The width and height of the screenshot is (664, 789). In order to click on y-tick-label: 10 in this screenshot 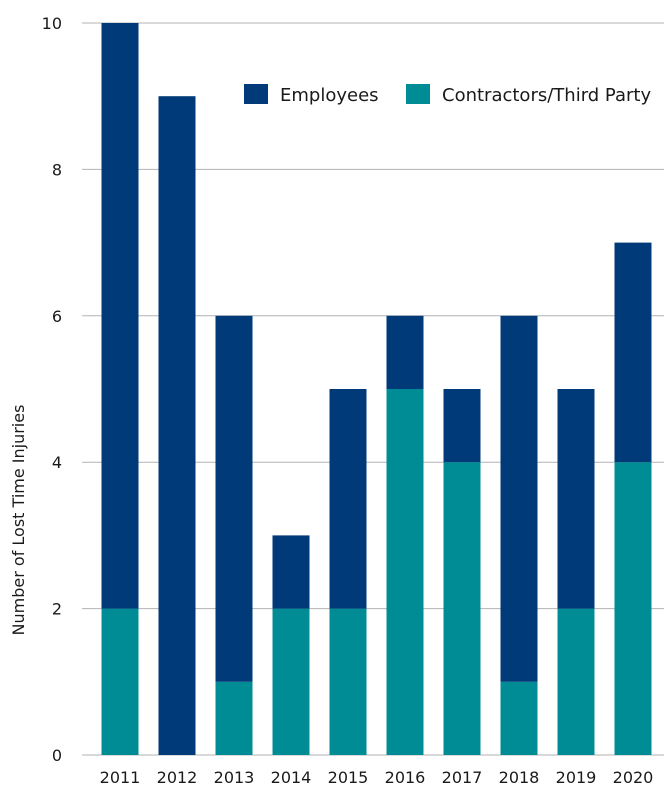, I will do `click(52, 23)`.